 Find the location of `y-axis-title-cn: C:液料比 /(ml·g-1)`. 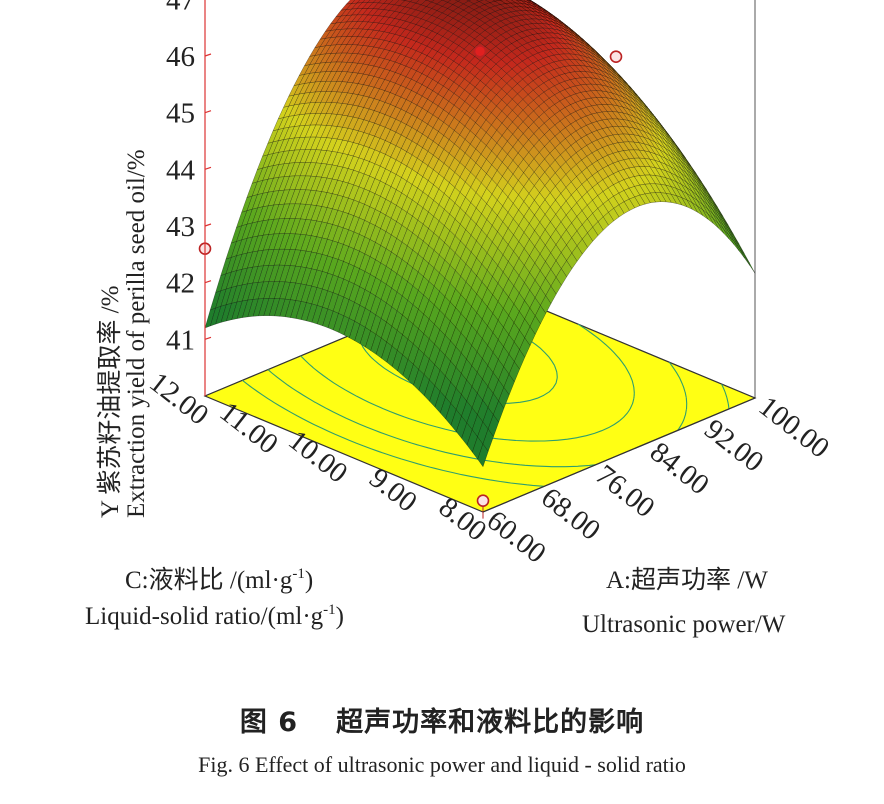

y-axis-title-cn: C:液料比 /(ml·g-1) is located at coordinates (219, 580).